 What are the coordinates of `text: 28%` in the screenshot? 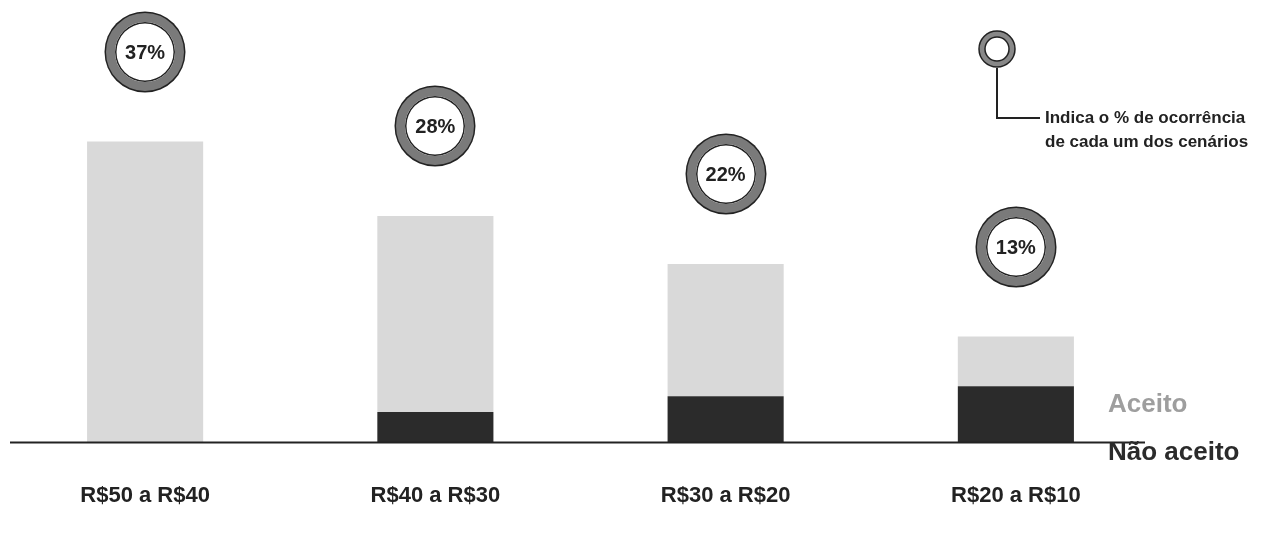 It's located at (435, 125).